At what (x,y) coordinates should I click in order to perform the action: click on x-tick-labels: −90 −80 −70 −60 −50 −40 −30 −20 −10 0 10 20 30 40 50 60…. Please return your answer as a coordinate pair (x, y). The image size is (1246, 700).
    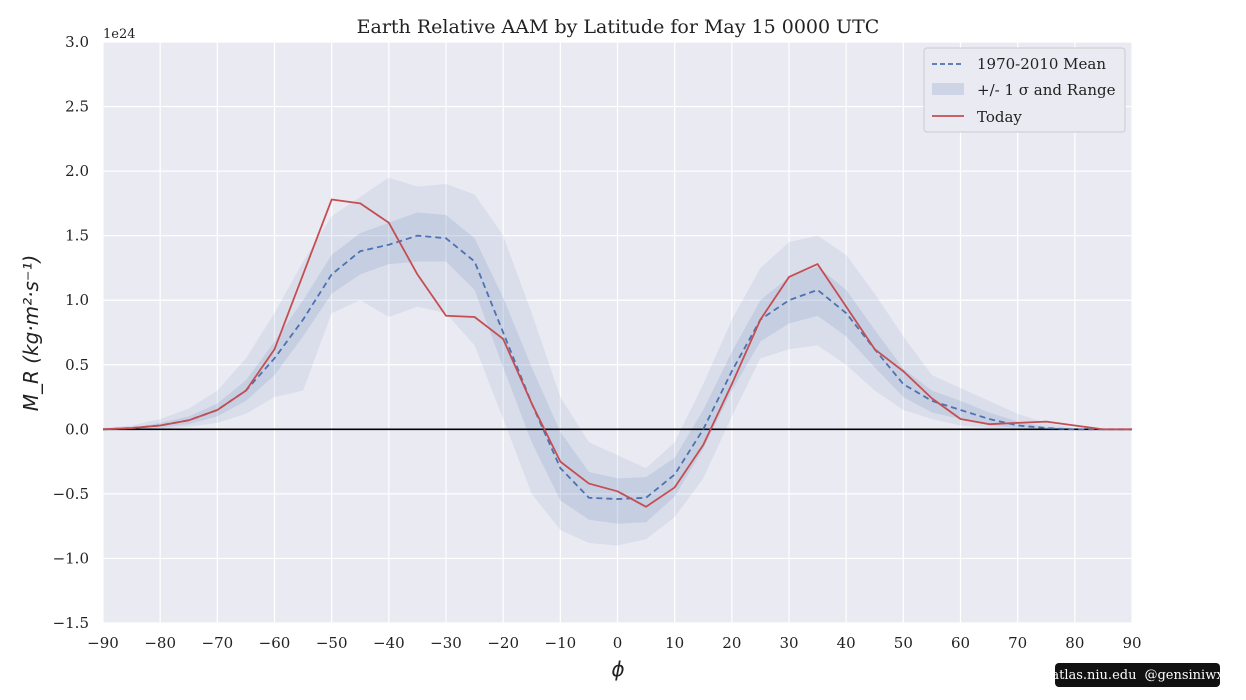
    Looking at the image, I should click on (614, 643).